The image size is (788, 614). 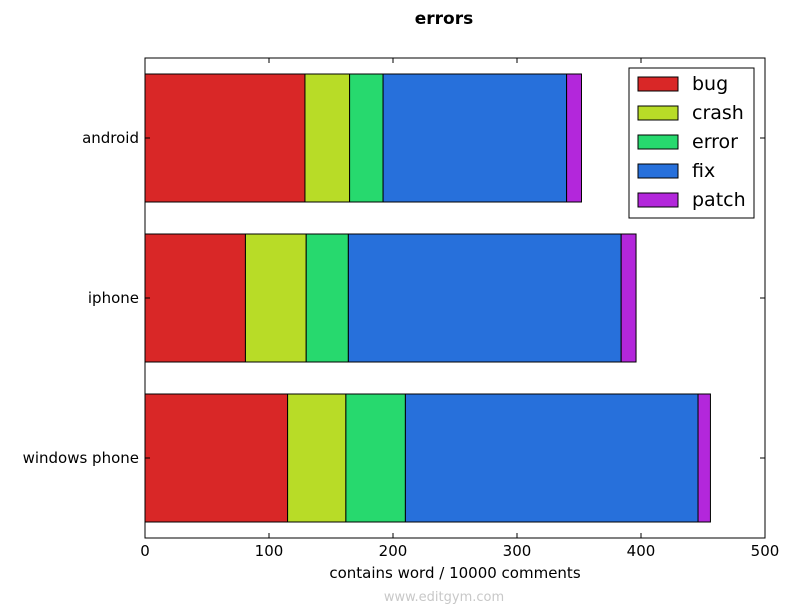 I want to click on x-tick-label: 100, so click(x=269, y=551).